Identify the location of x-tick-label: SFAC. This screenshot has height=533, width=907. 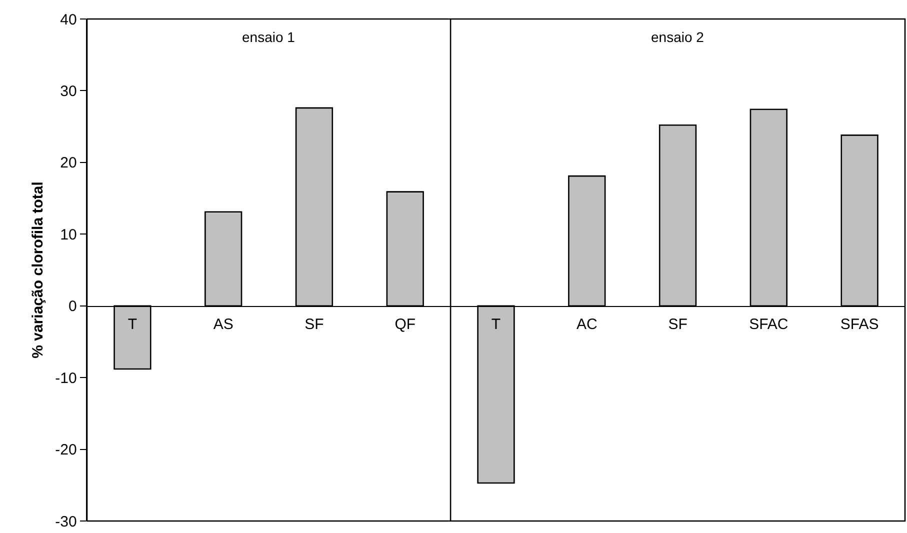
(768, 325).